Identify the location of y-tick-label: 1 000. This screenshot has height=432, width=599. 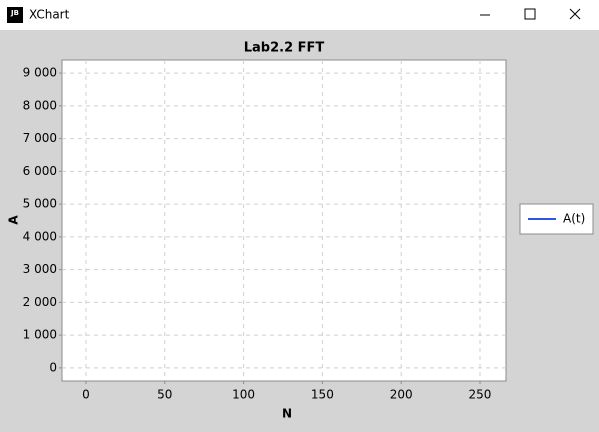
(40, 335).